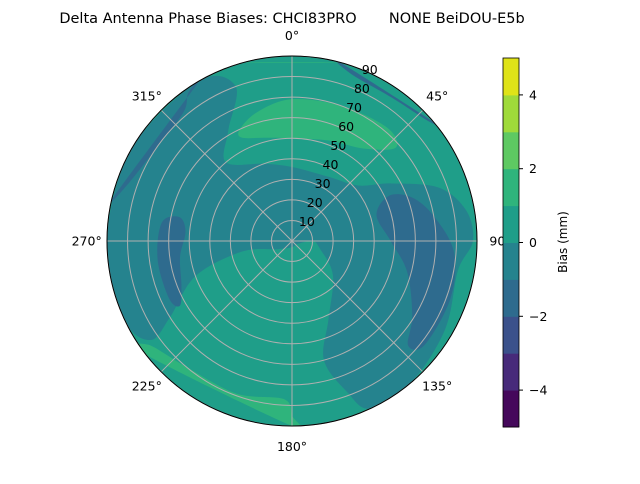 The width and height of the screenshot is (640, 484). I want to click on colorbar-tick-label: 2, so click(533, 168).